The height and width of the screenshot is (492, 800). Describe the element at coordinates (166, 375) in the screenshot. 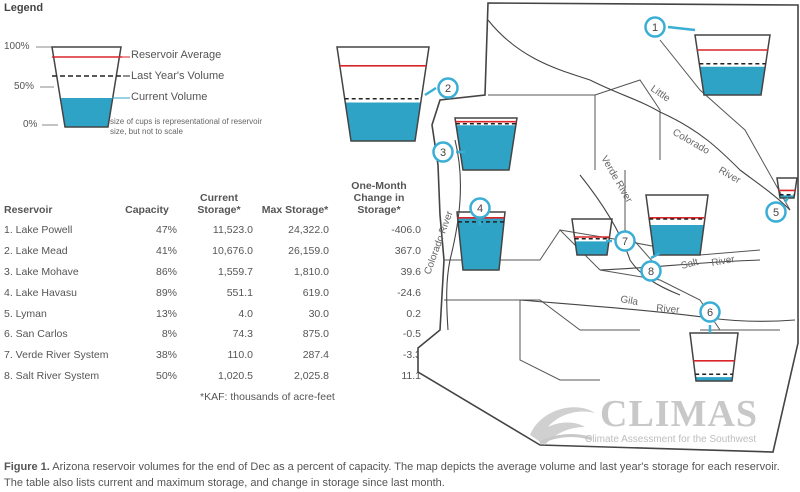

I see `table-cell: 50%` at that location.